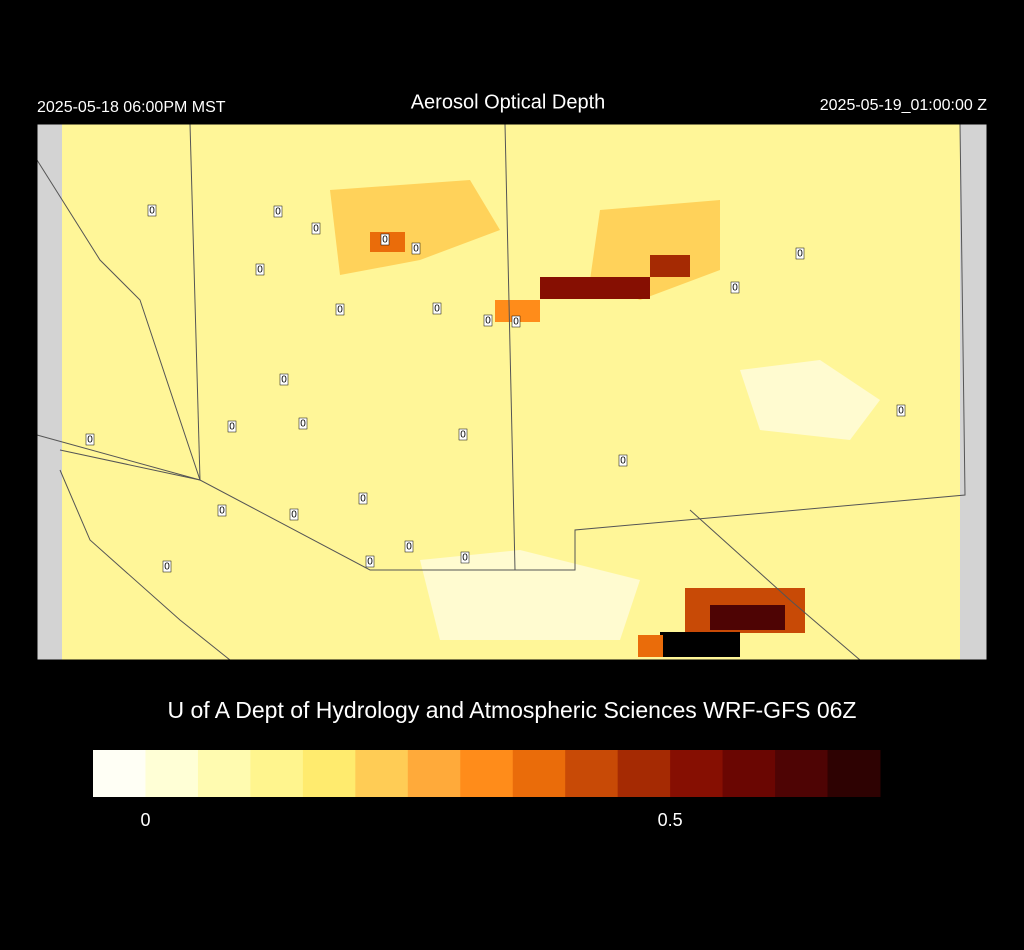 This screenshot has height=950, width=1024. What do you see at coordinates (903, 105) in the screenshot?
I see `right-time: 2025-05-19_01:00:00 Z` at bounding box center [903, 105].